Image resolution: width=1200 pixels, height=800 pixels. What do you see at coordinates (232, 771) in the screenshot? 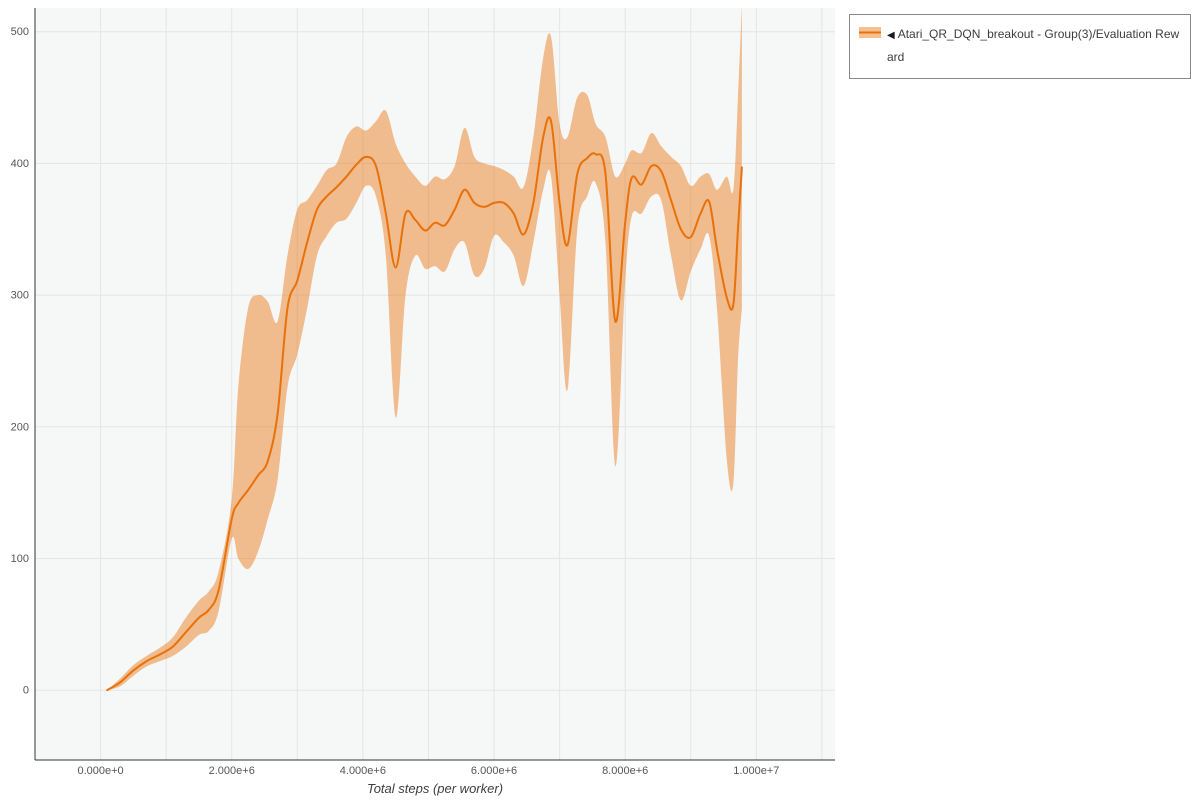
I see `x-tick-label: 2.000e+6` at bounding box center [232, 771].